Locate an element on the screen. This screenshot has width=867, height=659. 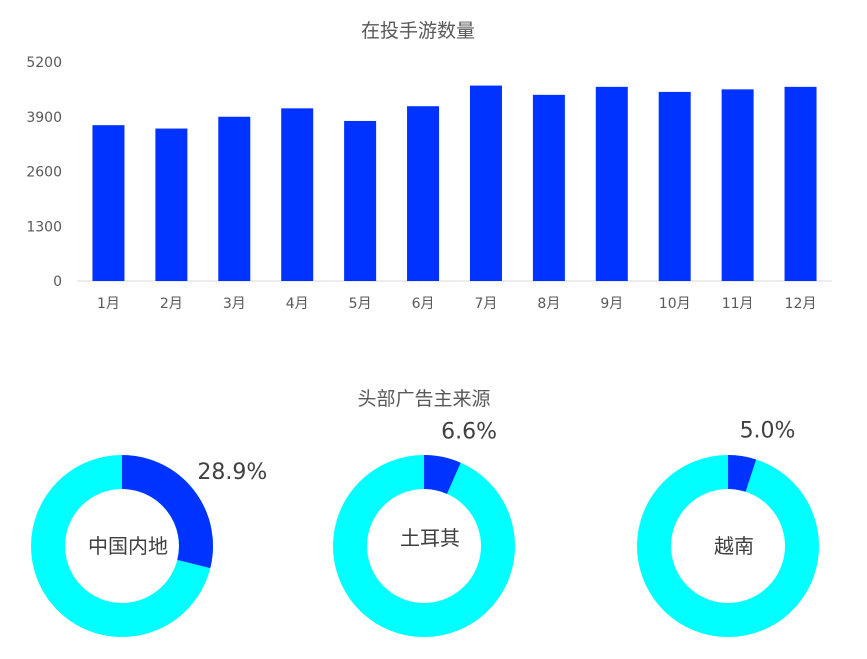
donut-center-label: 中国内地 is located at coordinates (128, 546).